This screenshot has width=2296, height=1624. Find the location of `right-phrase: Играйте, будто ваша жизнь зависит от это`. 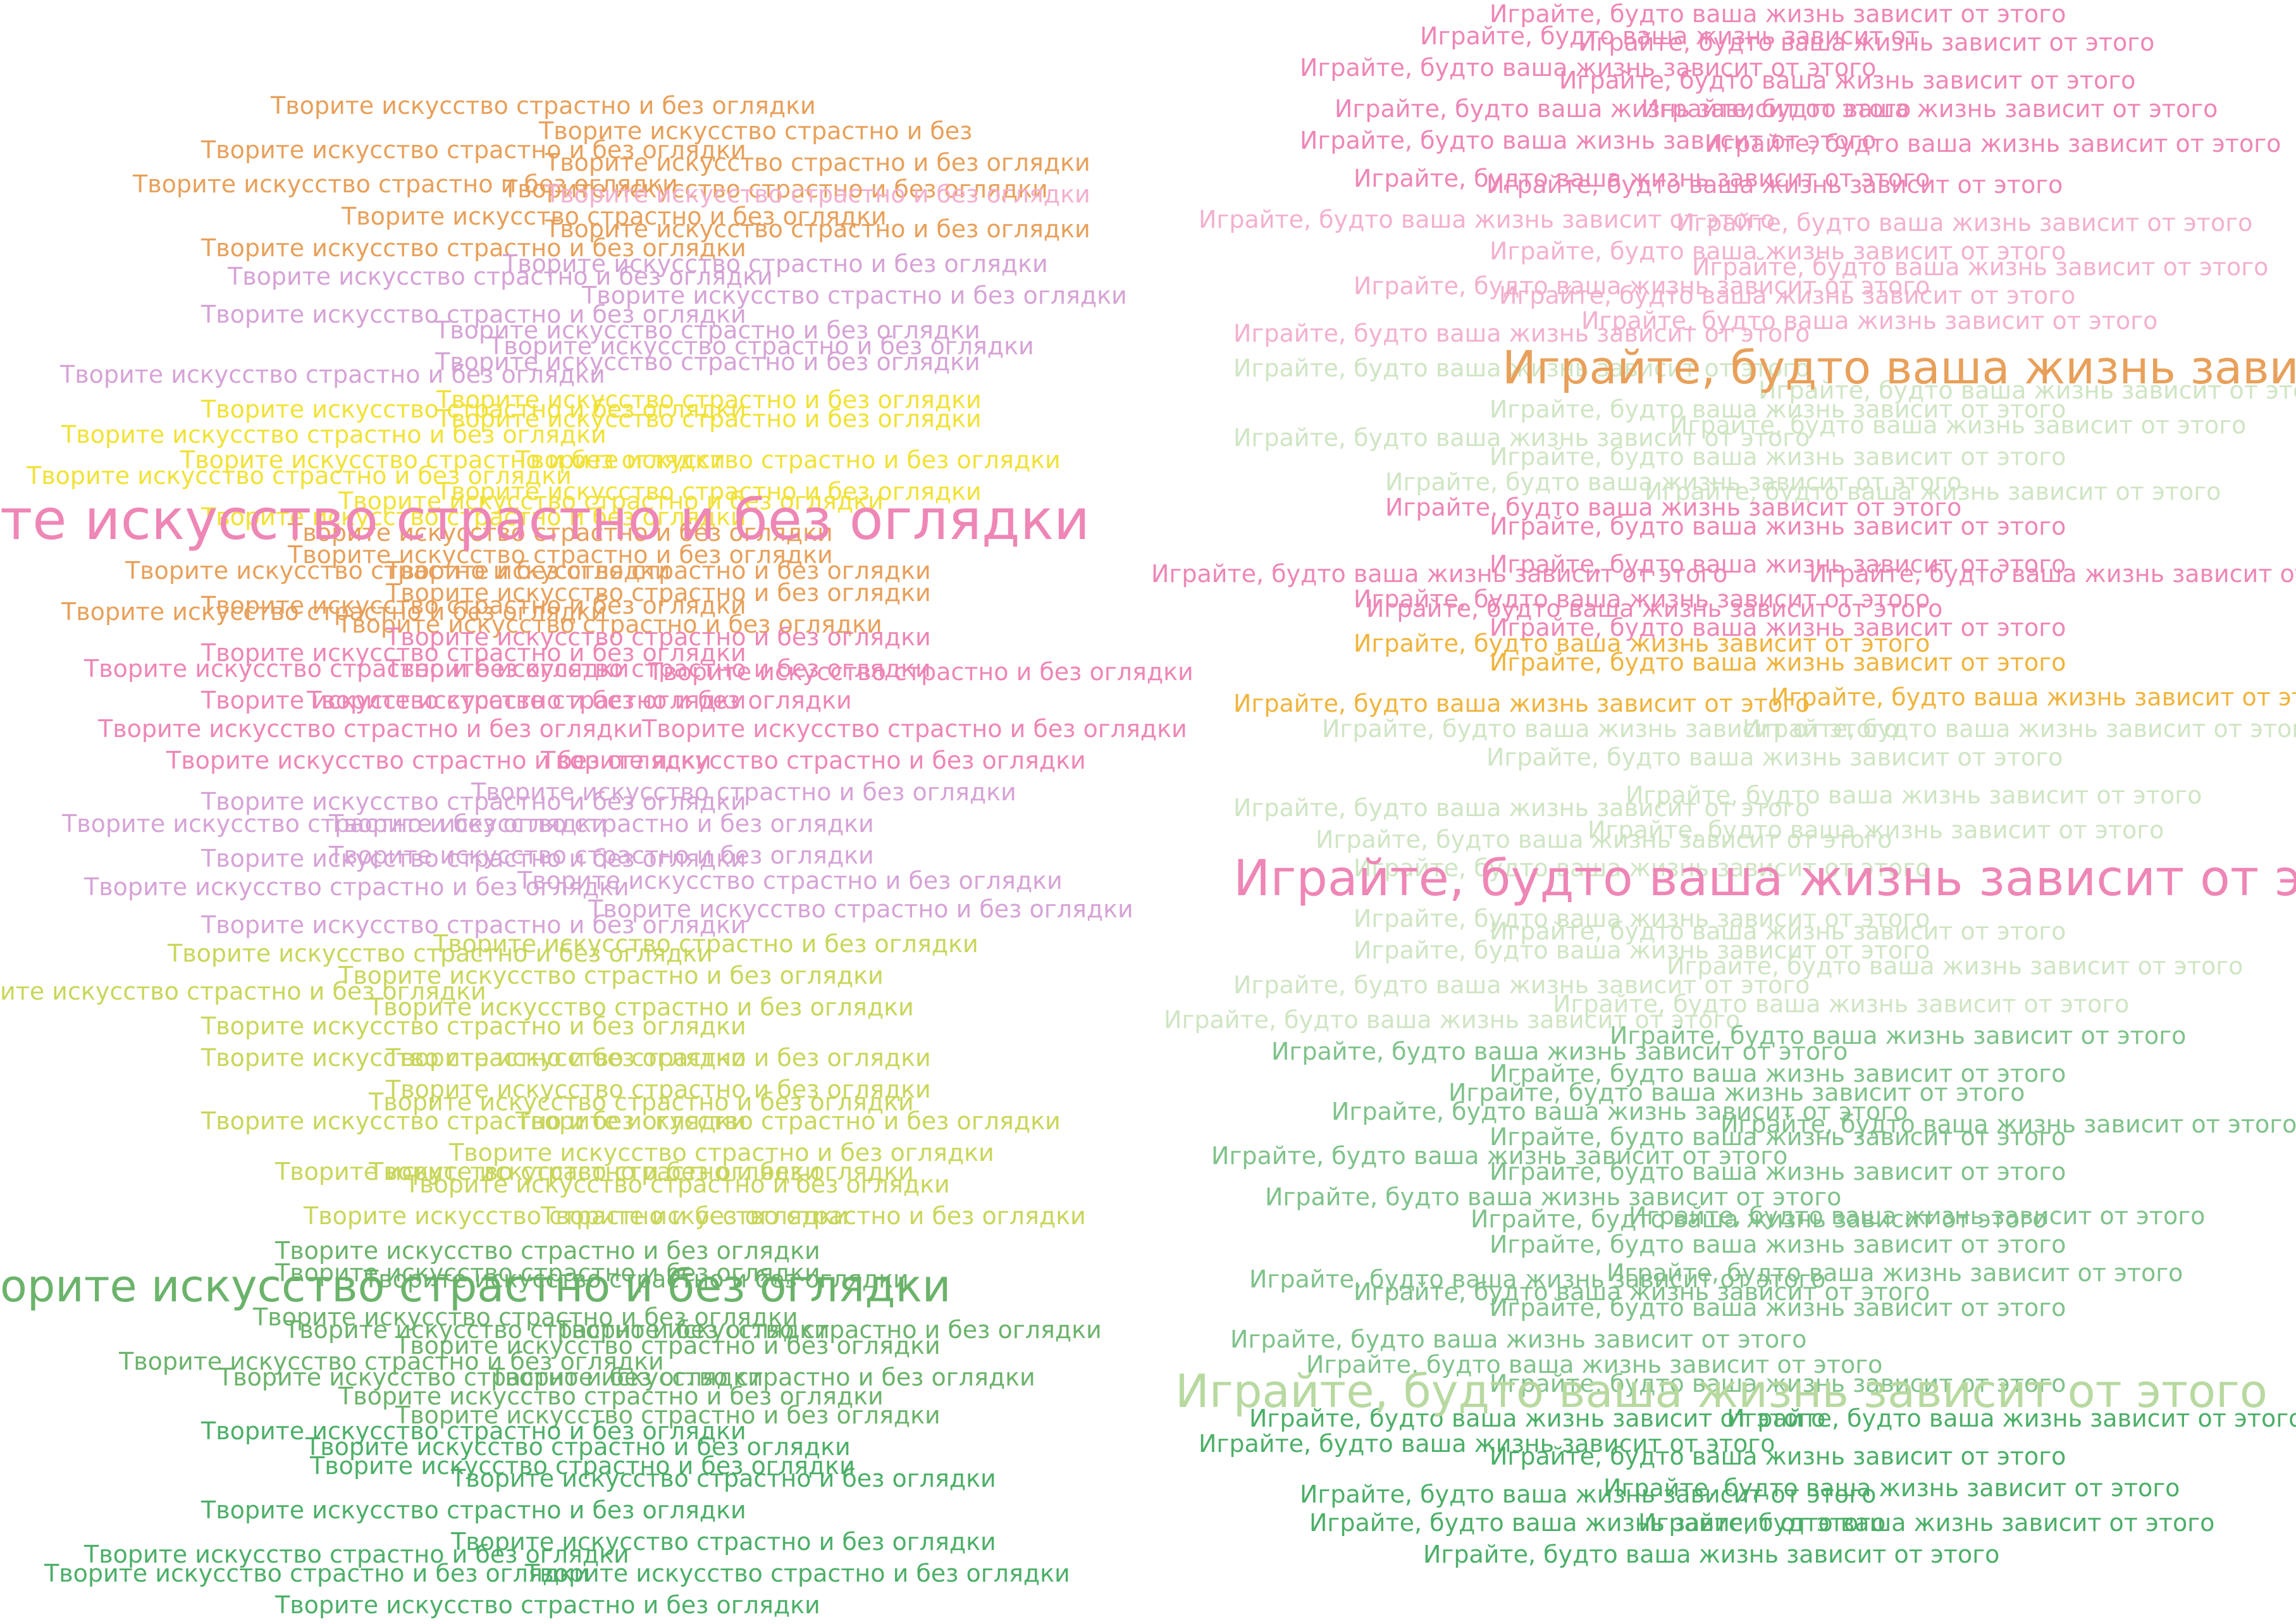

right-phrase: Играйте, будто ваша жизнь зависит от это is located at coordinates (1764, 878).